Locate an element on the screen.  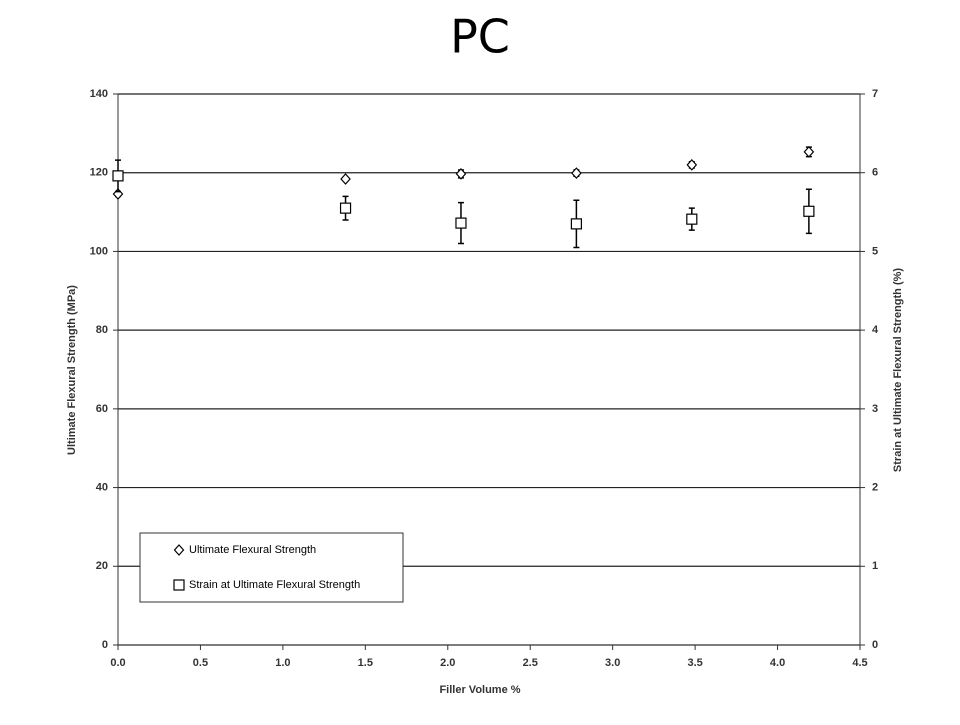
y2-tick-label: 0 is located at coordinates (875, 645).